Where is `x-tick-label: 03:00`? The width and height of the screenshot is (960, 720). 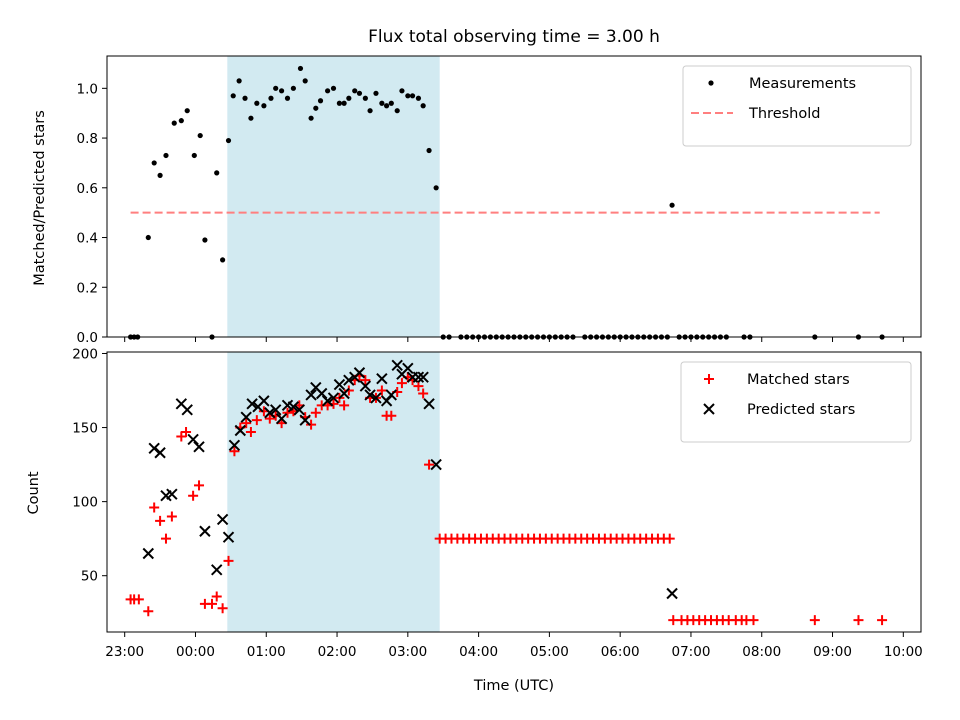 x-tick-label: 03:00 is located at coordinates (407, 652).